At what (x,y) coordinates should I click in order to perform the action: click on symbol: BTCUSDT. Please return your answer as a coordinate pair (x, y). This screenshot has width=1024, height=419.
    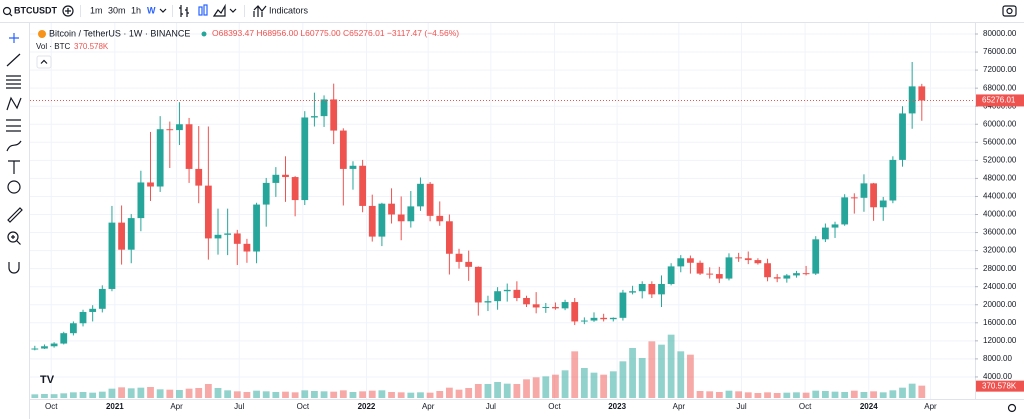
    Looking at the image, I should click on (35, 10).